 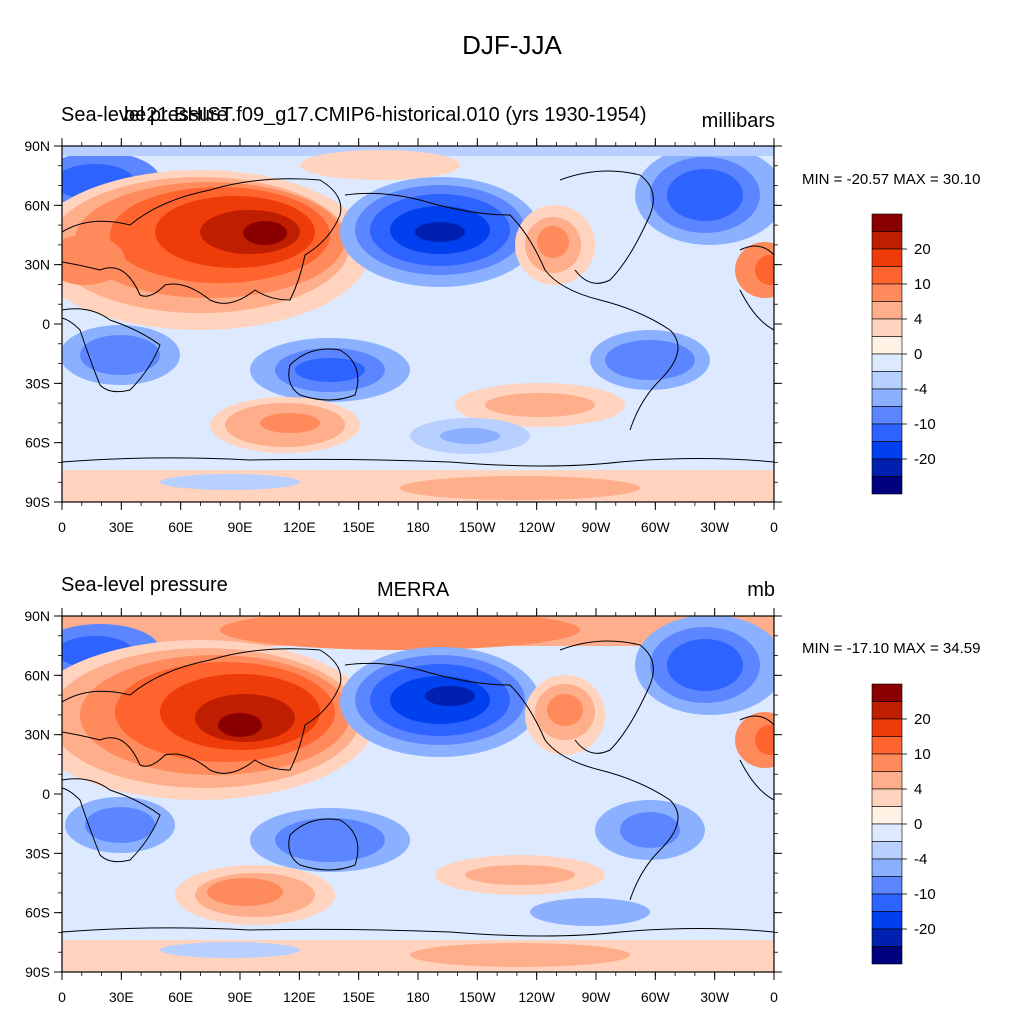 I want to click on lon-label: 120W, so click(x=536, y=997).